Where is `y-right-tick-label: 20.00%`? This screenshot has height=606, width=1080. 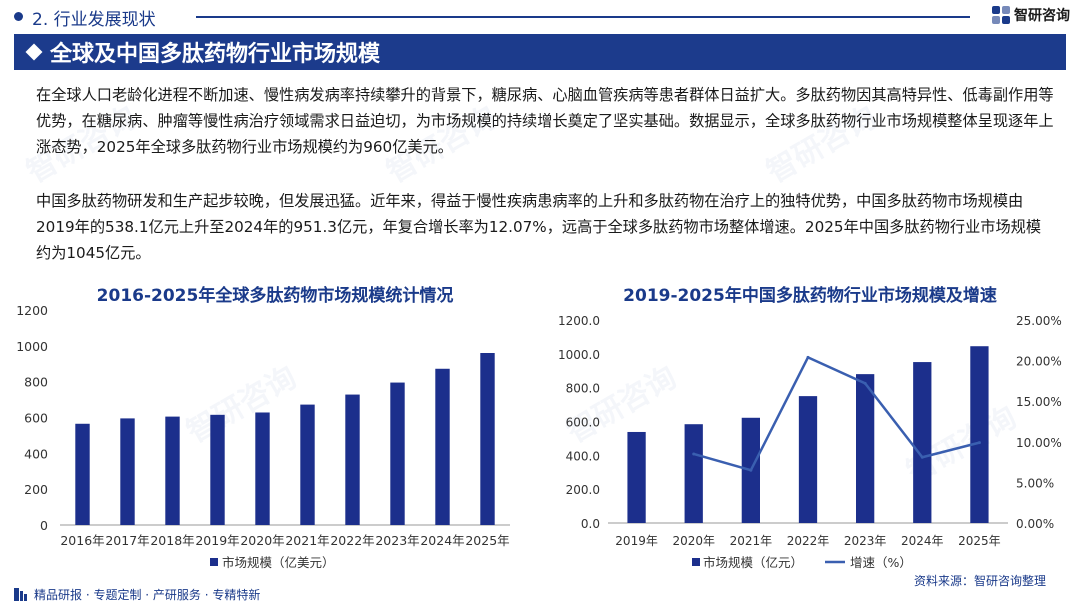 y-right-tick-label: 20.00% is located at coordinates (1039, 362).